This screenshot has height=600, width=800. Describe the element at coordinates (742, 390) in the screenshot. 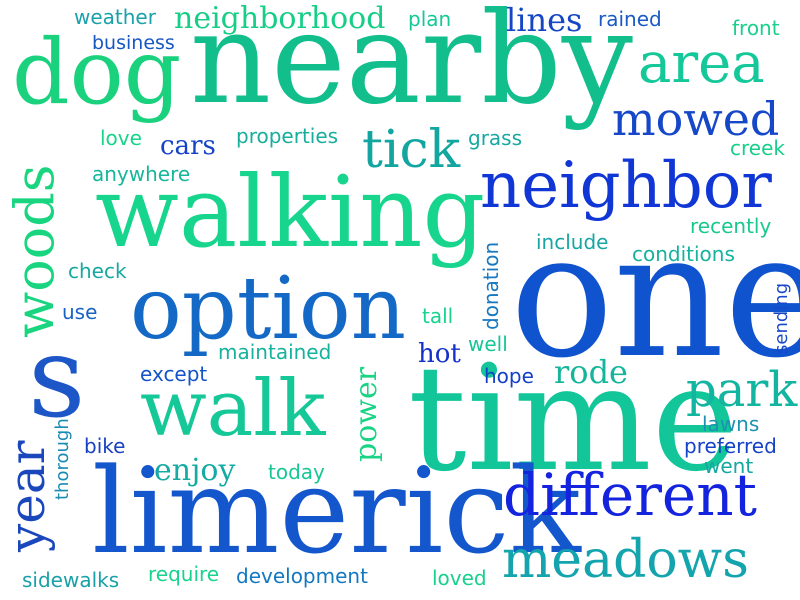

I see `word-park: park` at that location.